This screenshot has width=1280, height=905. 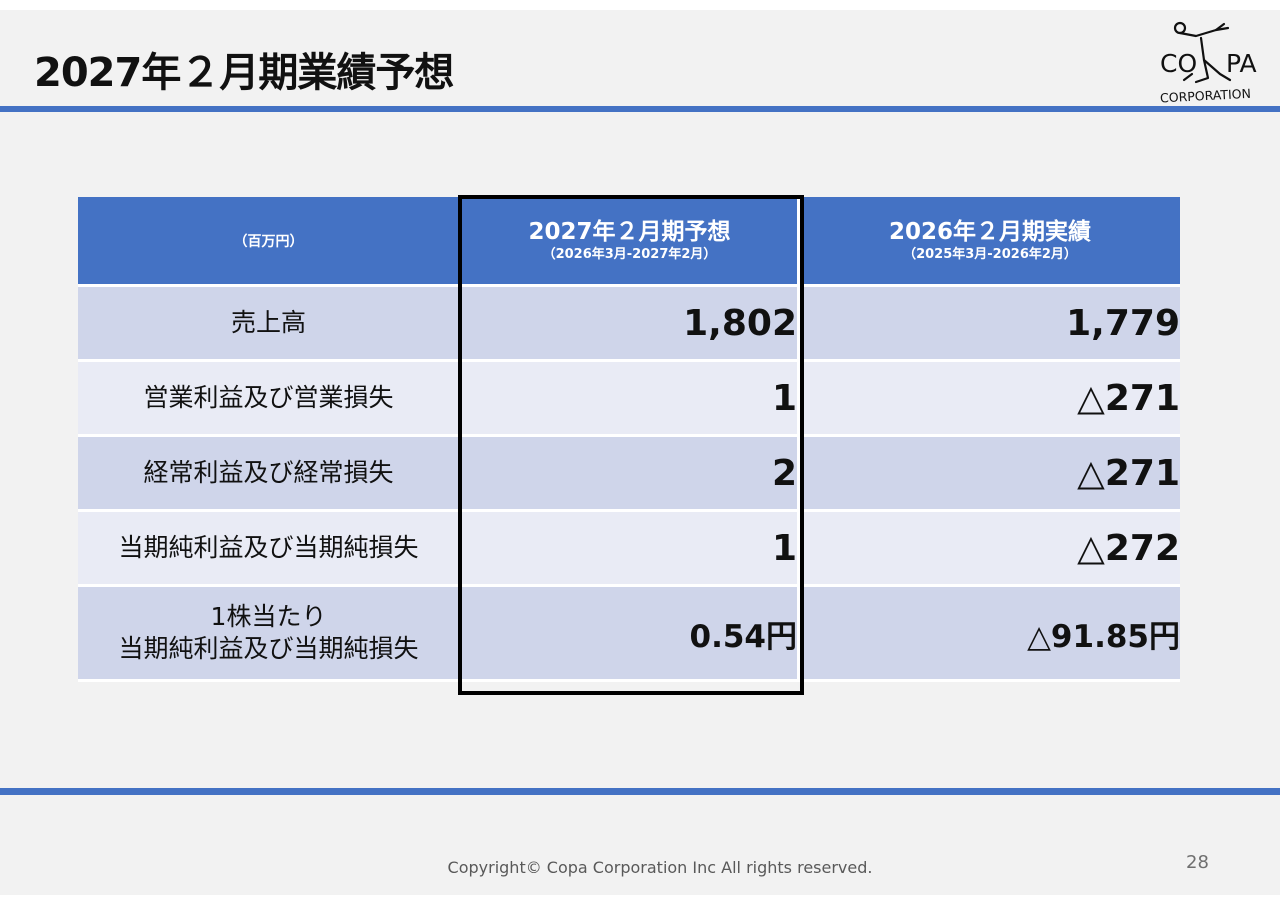 I want to click on row-label: 売上高, so click(x=270, y=324).